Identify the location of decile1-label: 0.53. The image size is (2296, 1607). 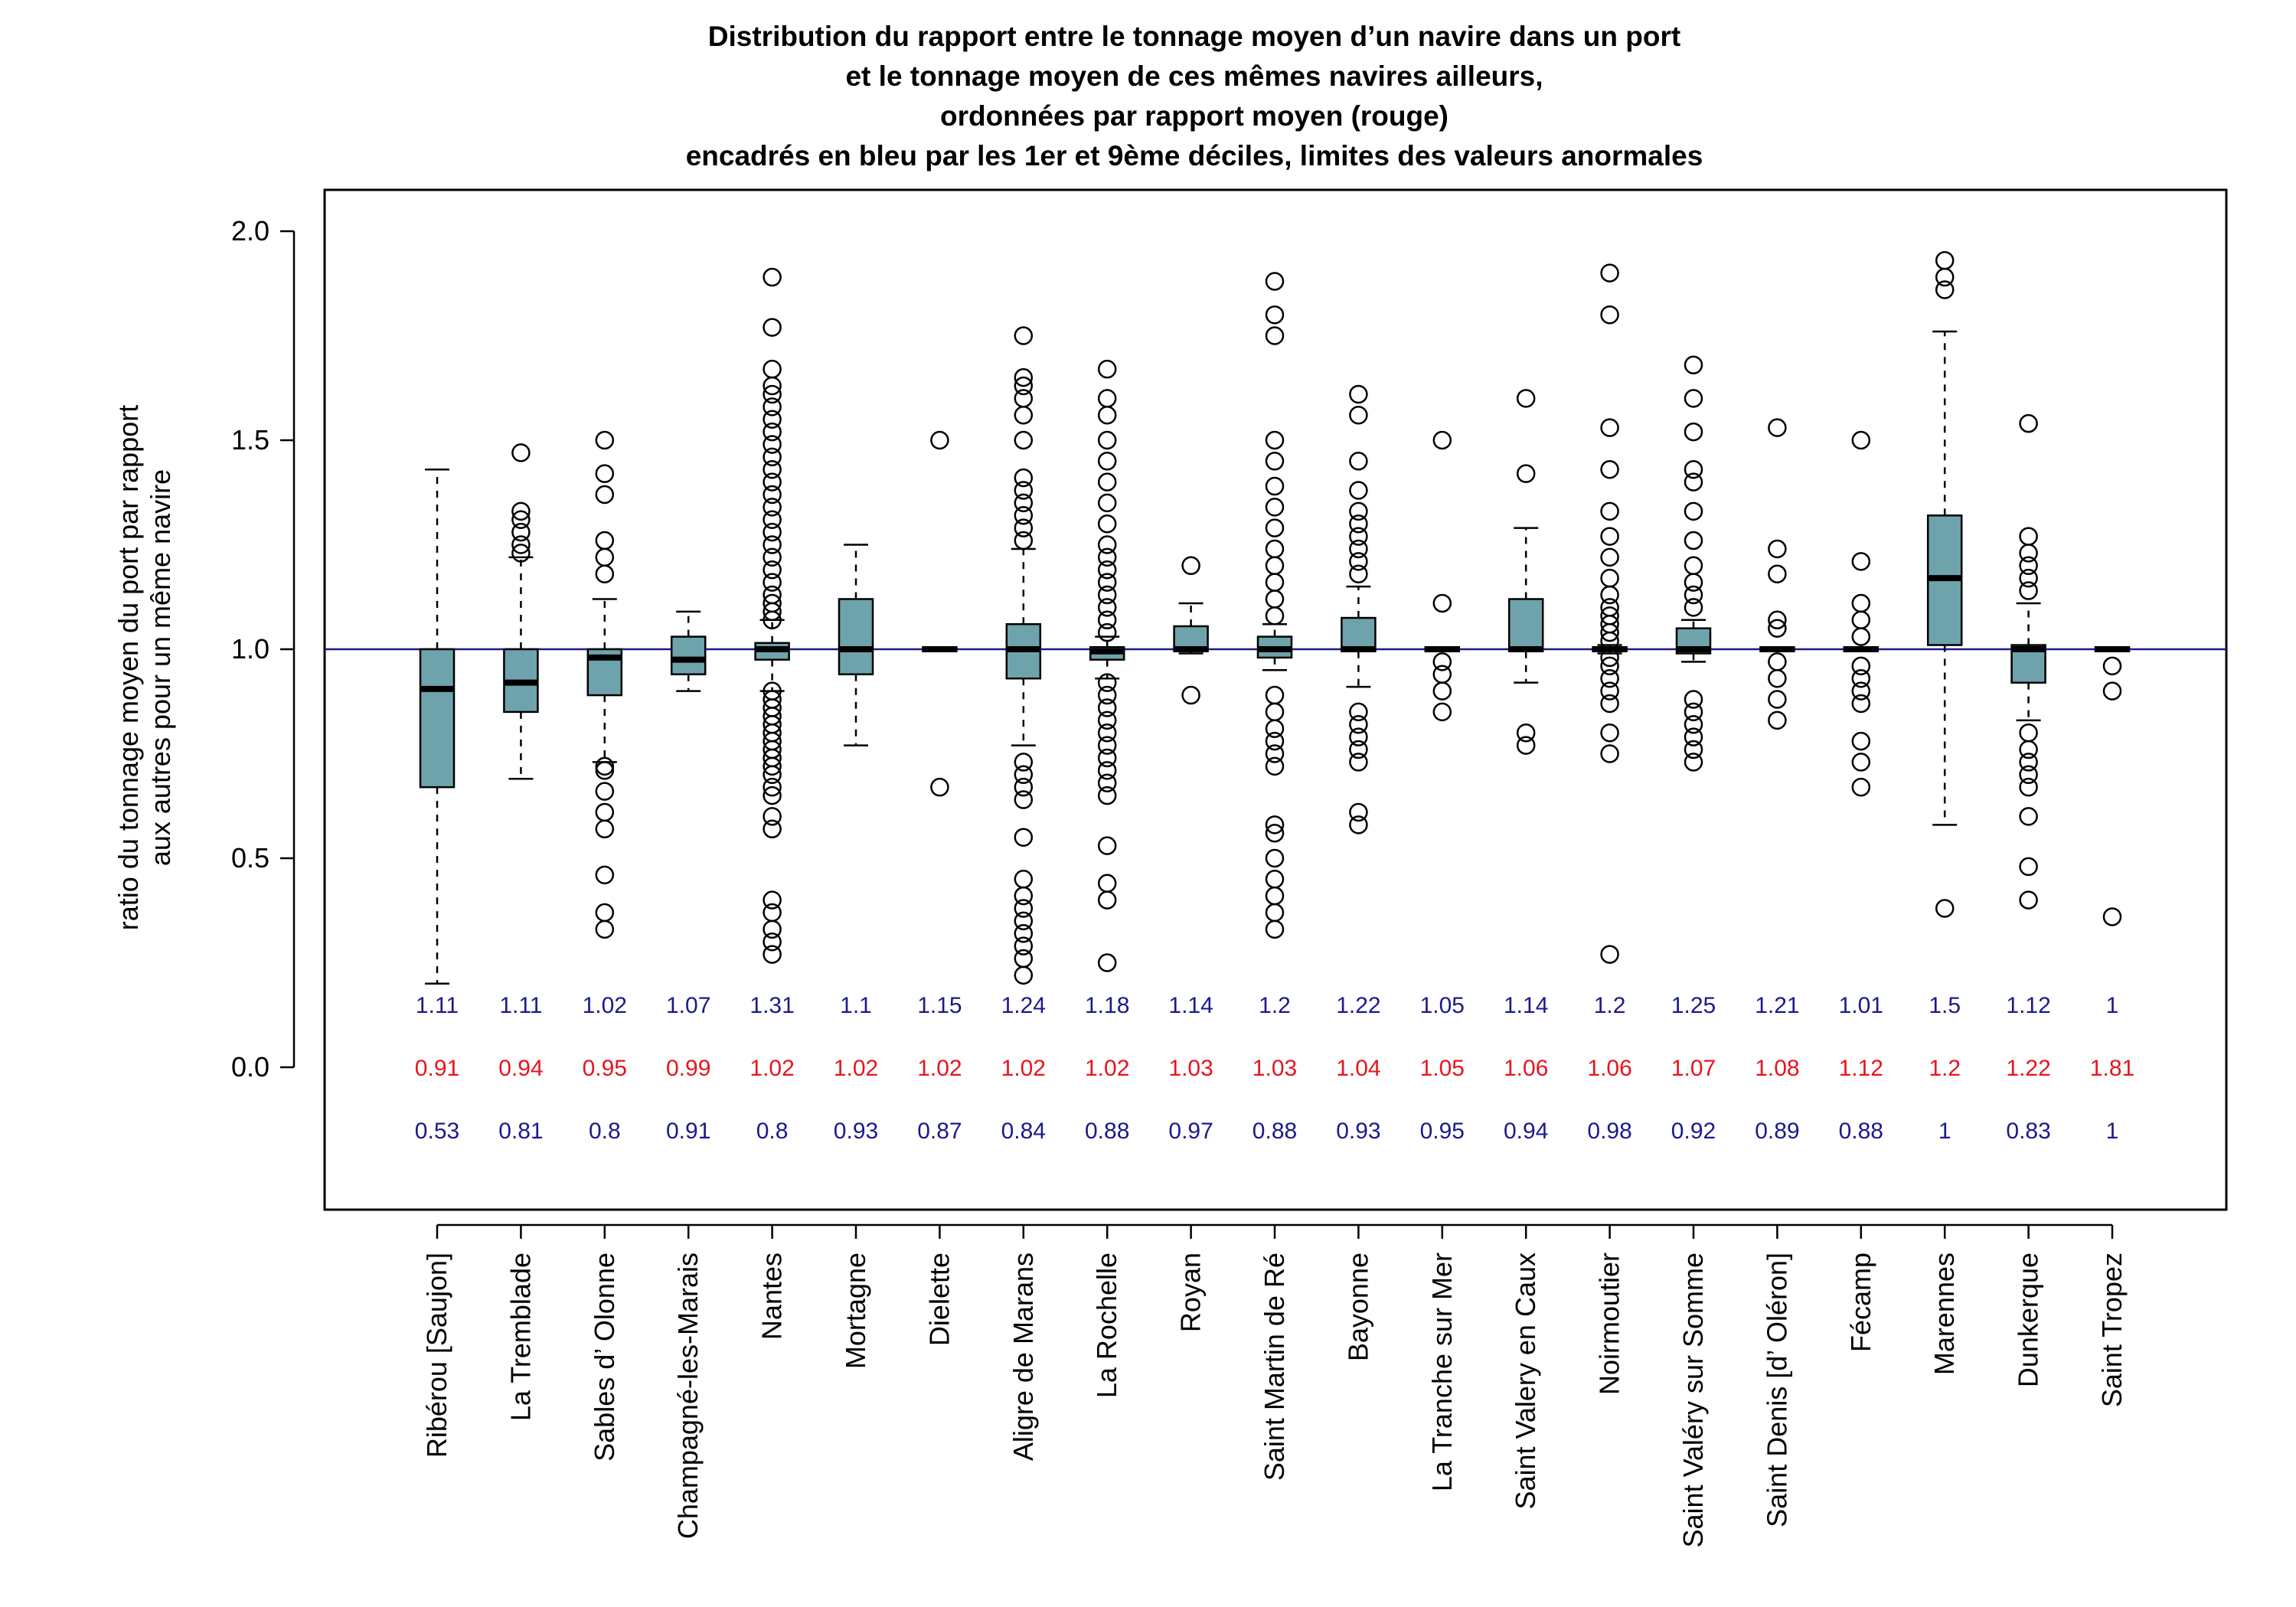
(437, 1132).